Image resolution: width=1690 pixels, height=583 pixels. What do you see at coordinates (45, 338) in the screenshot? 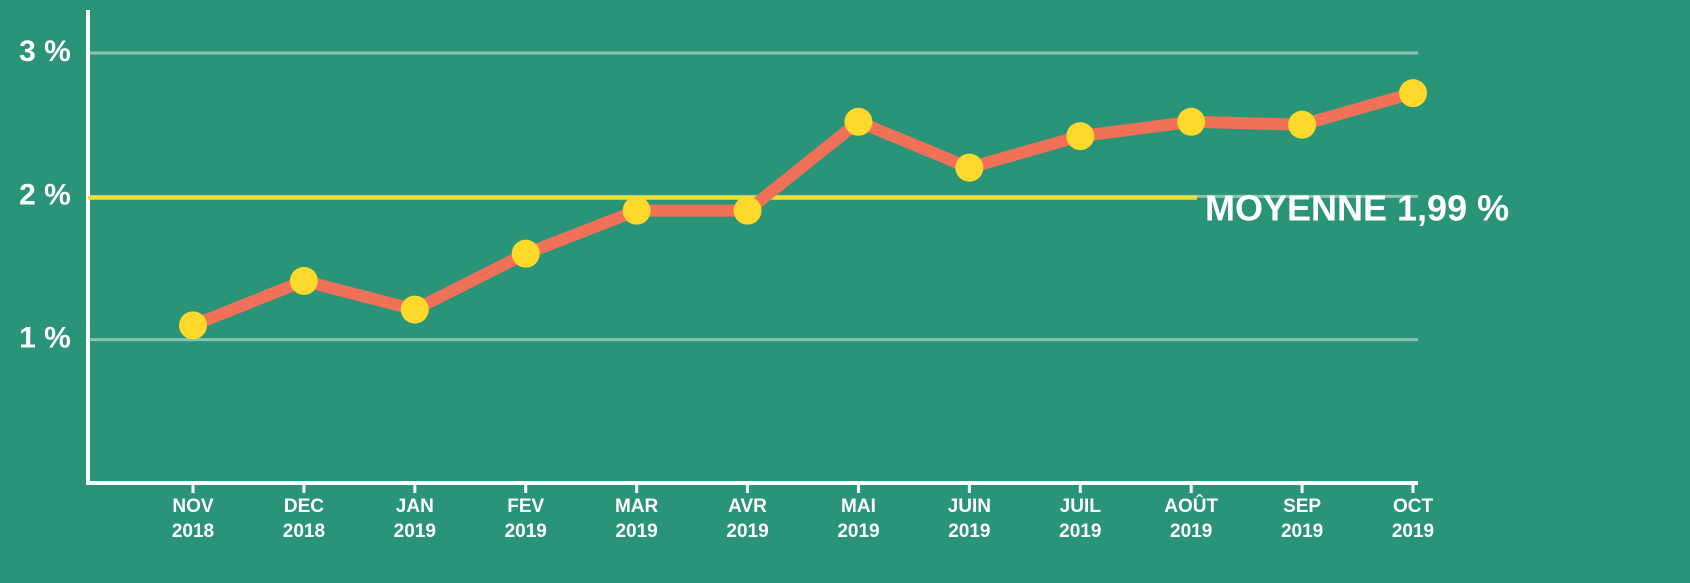
I see `y-tick-label: 1 %` at bounding box center [45, 338].